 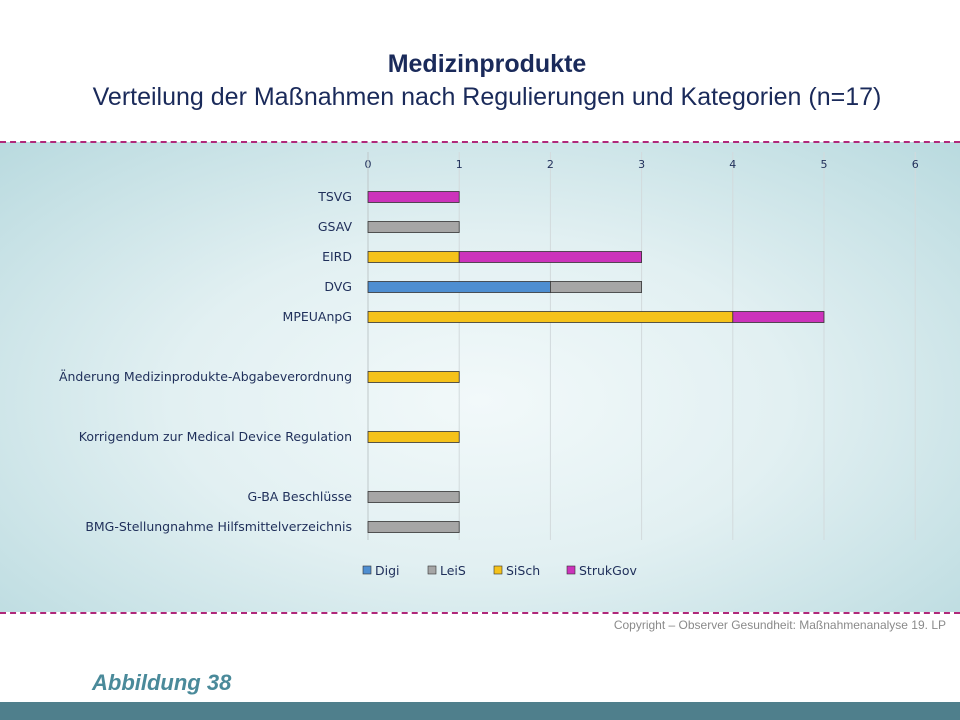 What do you see at coordinates (550, 164) in the screenshot?
I see `x-tick-label: 2` at bounding box center [550, 164].